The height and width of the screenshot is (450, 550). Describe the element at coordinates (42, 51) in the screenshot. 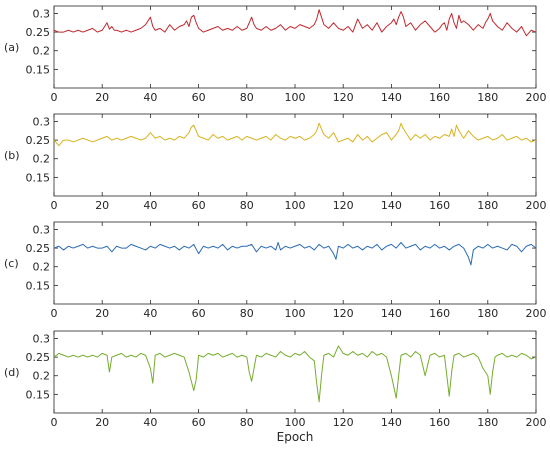

I see `panel-1-ytick-label: 0.2` at that location.